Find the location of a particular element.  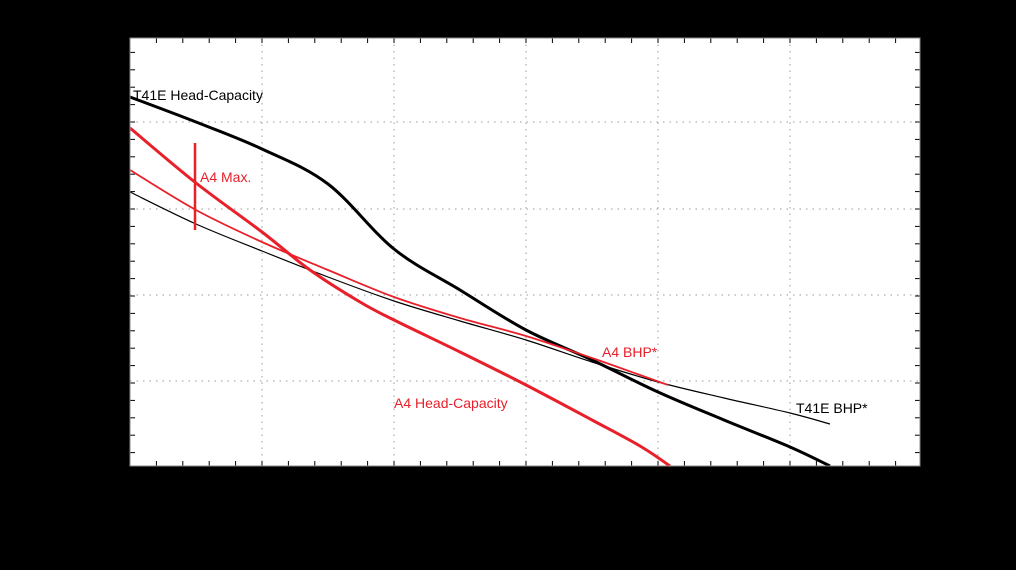

label-a4-max: A4 Max. is located at coordinates (225, 177).